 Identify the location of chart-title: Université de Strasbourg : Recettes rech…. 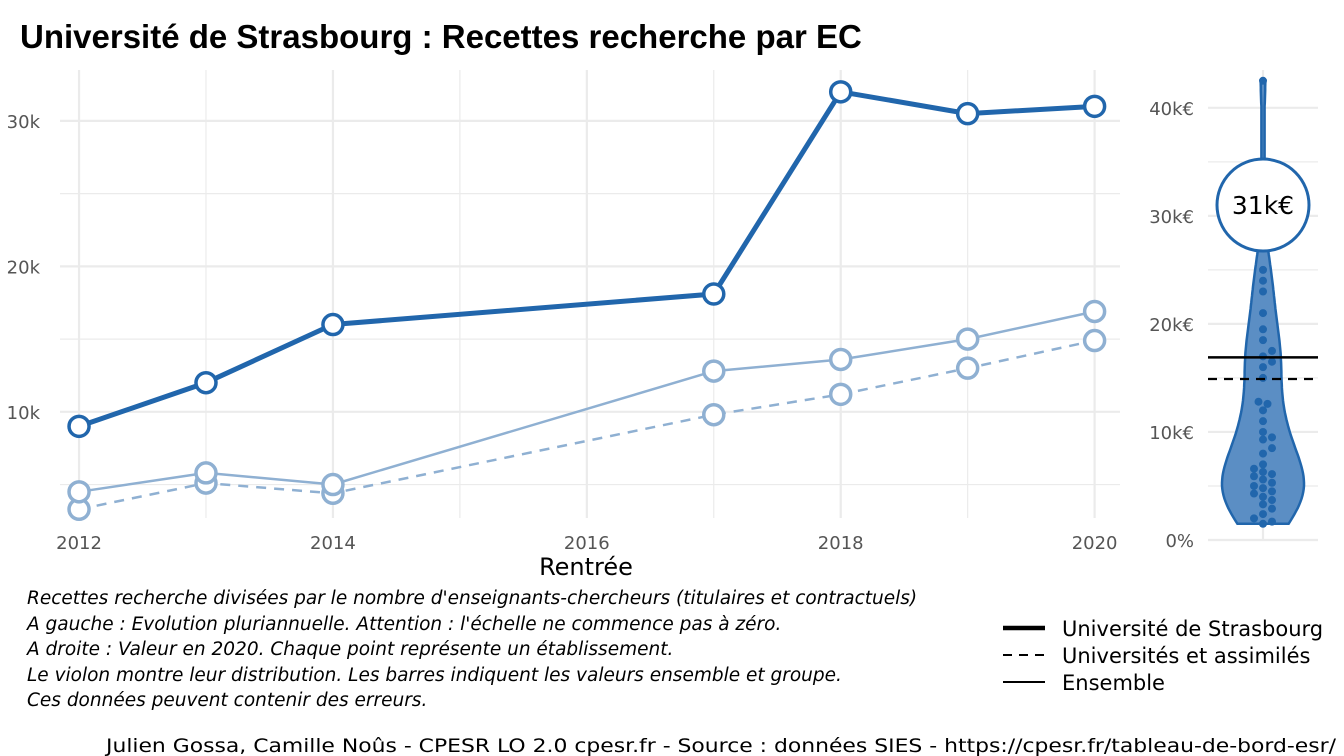
(441, 36).